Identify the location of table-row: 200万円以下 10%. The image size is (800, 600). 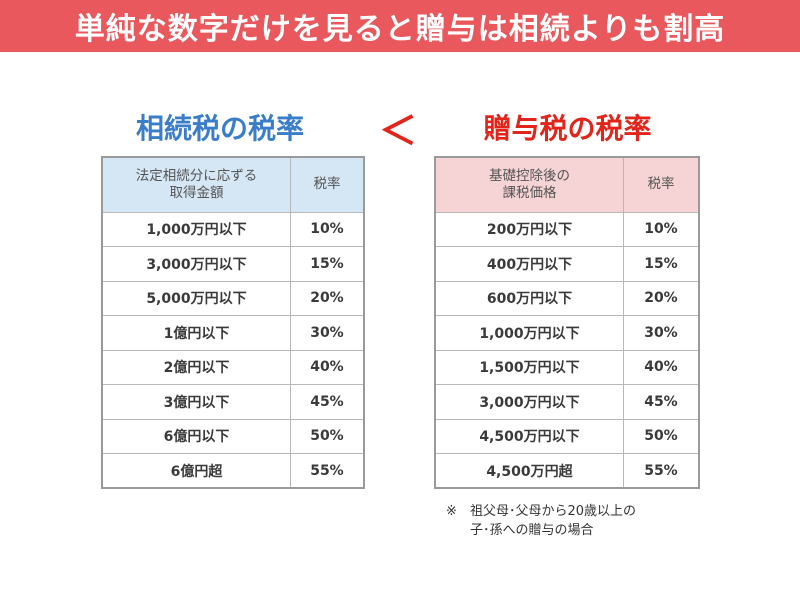
(567, 229).